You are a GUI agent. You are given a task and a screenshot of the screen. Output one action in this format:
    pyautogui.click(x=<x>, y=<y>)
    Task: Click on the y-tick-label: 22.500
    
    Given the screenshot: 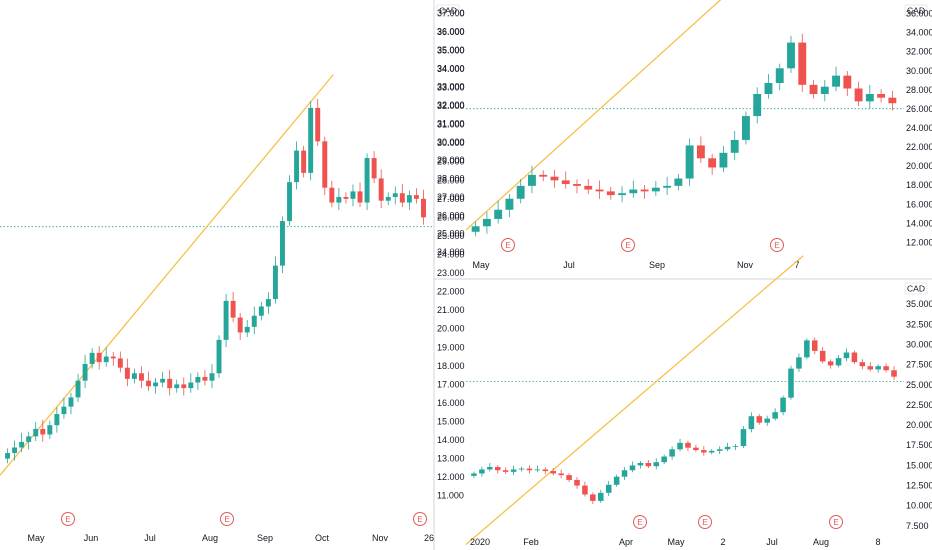 What is the action you would take?
    pyautogui.click(x=919, y=405)
    